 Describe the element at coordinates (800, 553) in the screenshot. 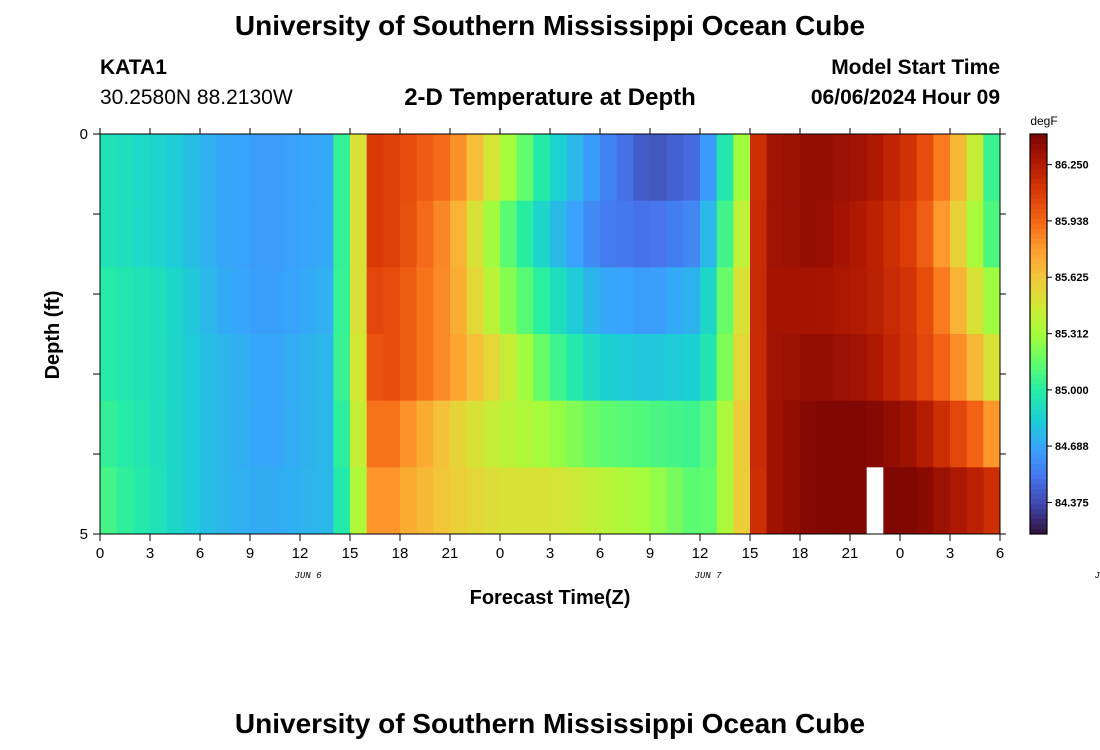

I see `x-tick-label: 18` at that location.